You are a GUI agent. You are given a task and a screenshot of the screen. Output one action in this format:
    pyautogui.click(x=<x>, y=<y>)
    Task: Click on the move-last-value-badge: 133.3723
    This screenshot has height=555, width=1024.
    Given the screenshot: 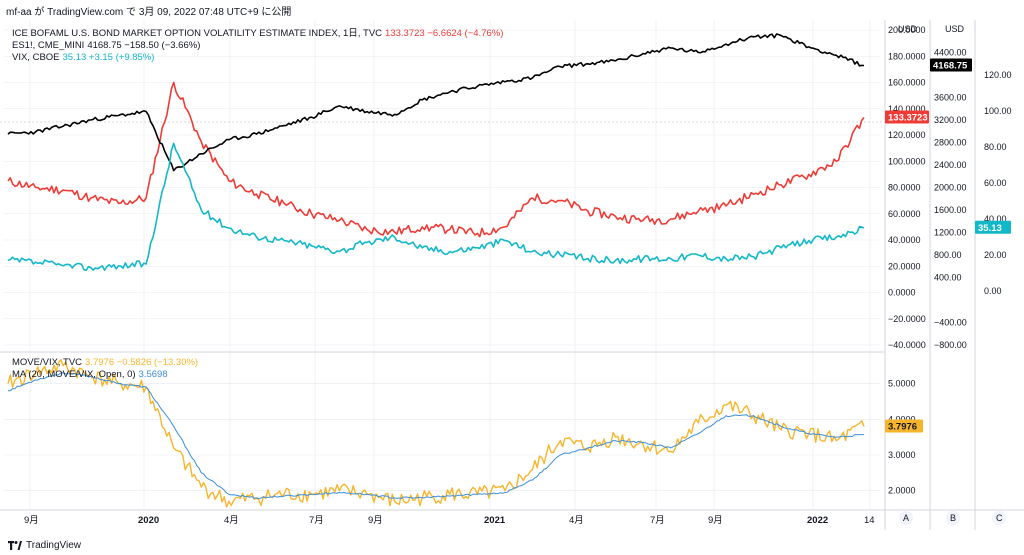 What is the action you would take?
    pyautogui.click(x=907, y=117)
    